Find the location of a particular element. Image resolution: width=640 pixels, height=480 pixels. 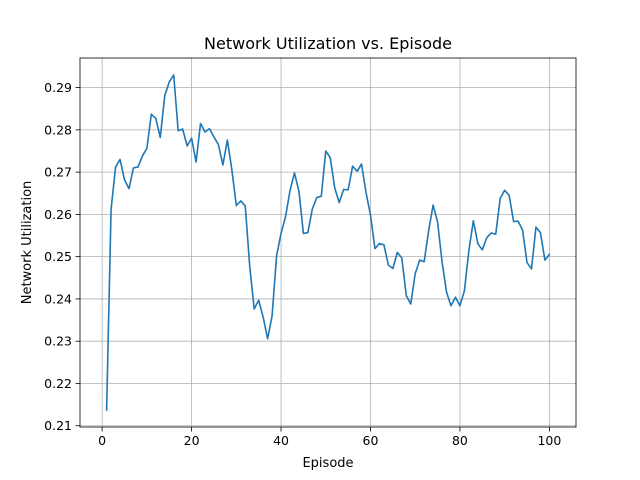

chart-title: Network Utilization vs. Episode is located at coordinates (328, 43).